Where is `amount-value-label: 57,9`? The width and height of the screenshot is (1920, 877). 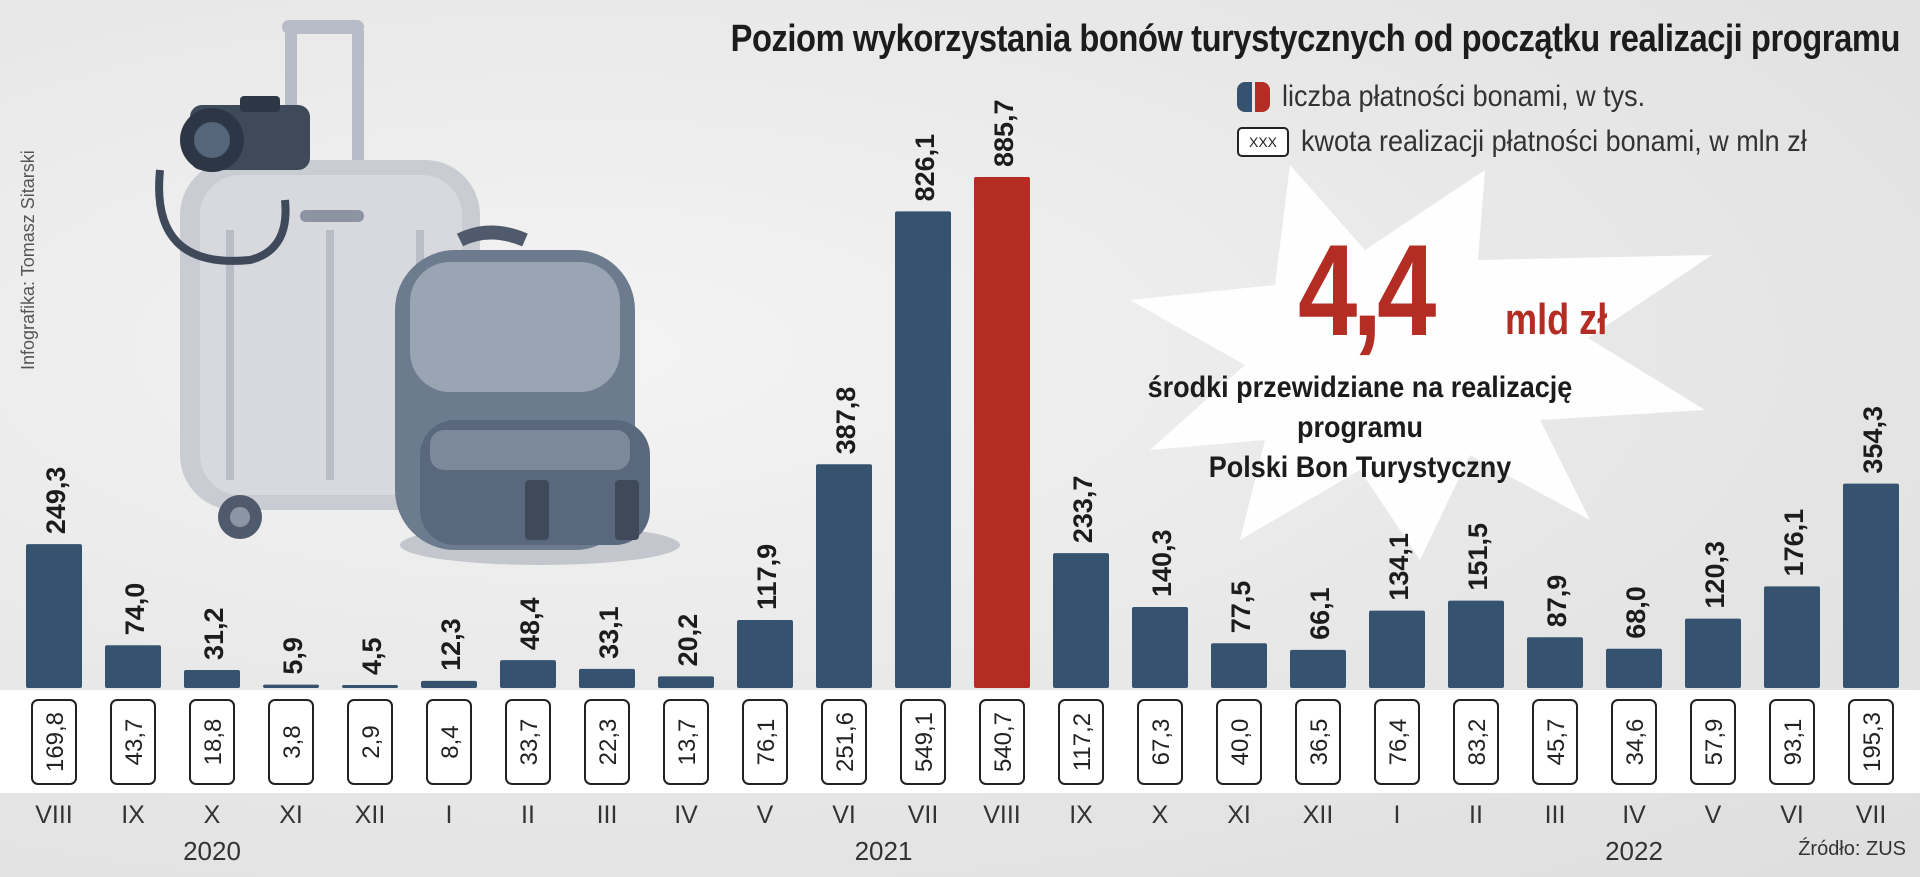
amount-value-label: 57,9 is located at coordinates (1714, 742).